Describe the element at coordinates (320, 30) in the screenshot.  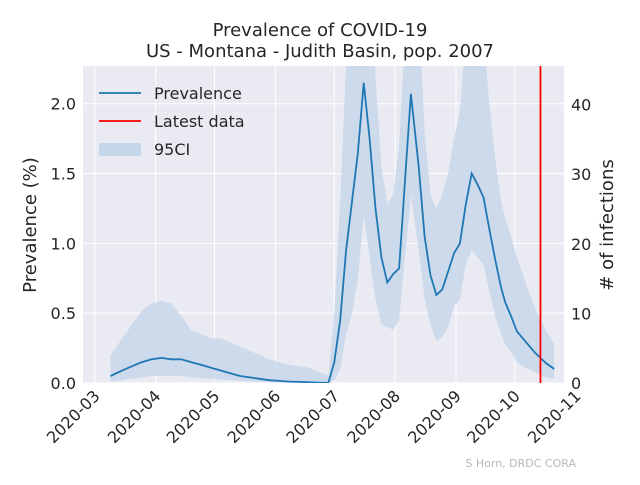
I see `chart-title: Prevalence of COVID-19` at that location.